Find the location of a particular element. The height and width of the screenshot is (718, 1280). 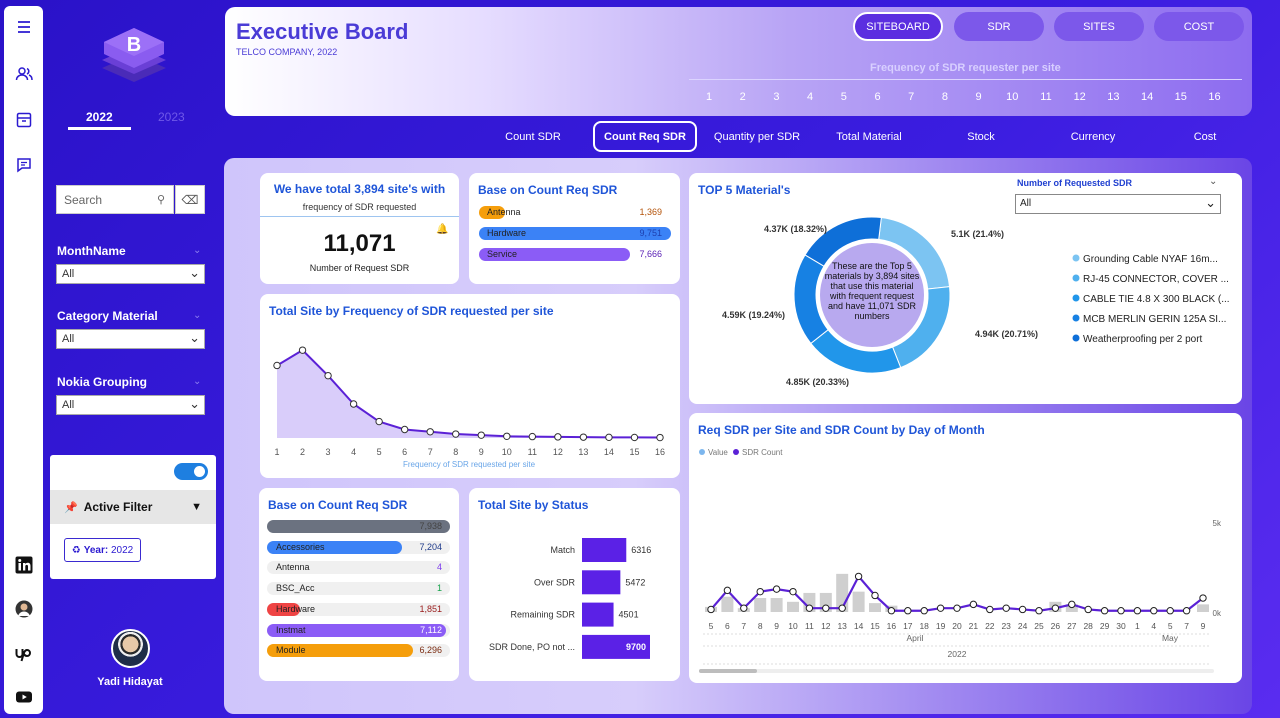

avatar-icon is located at coordinates (24, 609).